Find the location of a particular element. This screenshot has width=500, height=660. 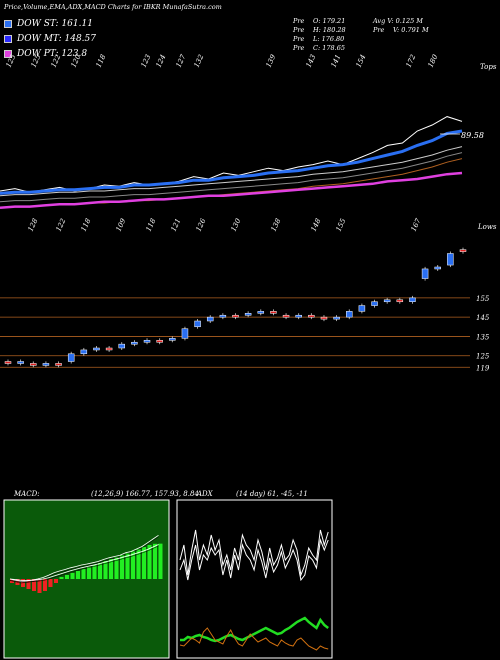

stat-close: C: 178.65 is located at coordinates (329, 48).